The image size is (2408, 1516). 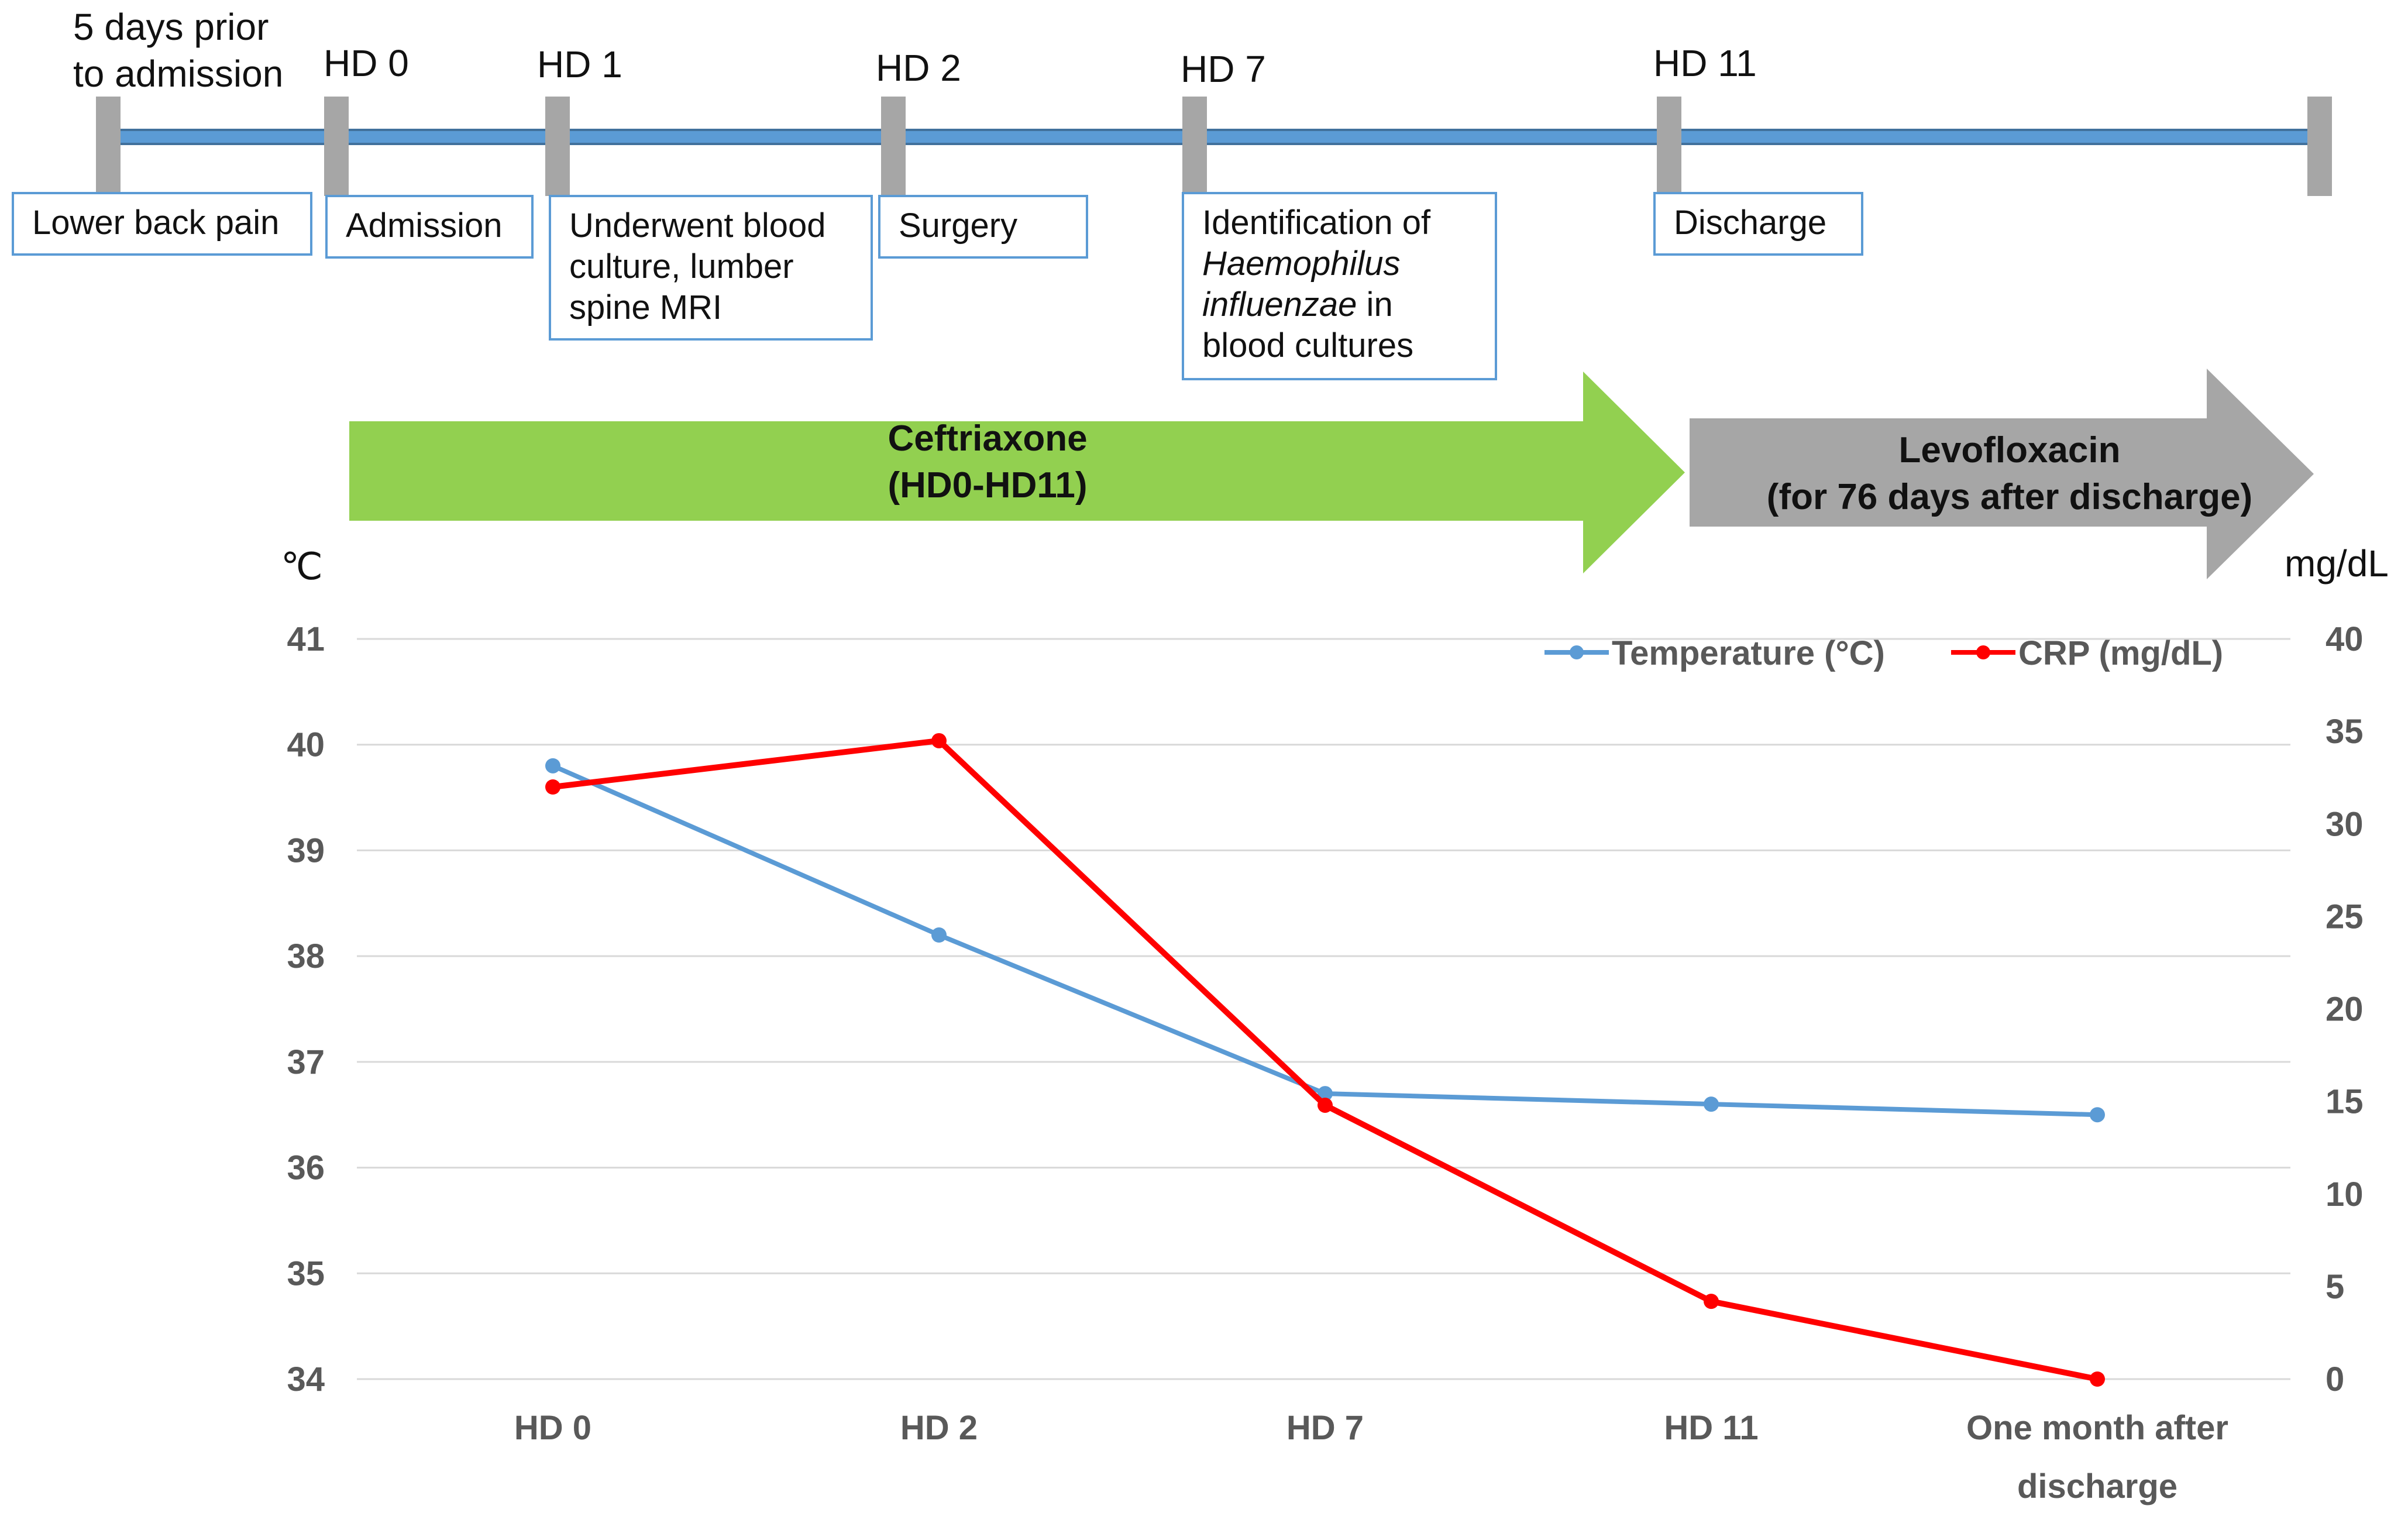 I want to click on y-left-tick-label: 41, so click(x=306, y=639).